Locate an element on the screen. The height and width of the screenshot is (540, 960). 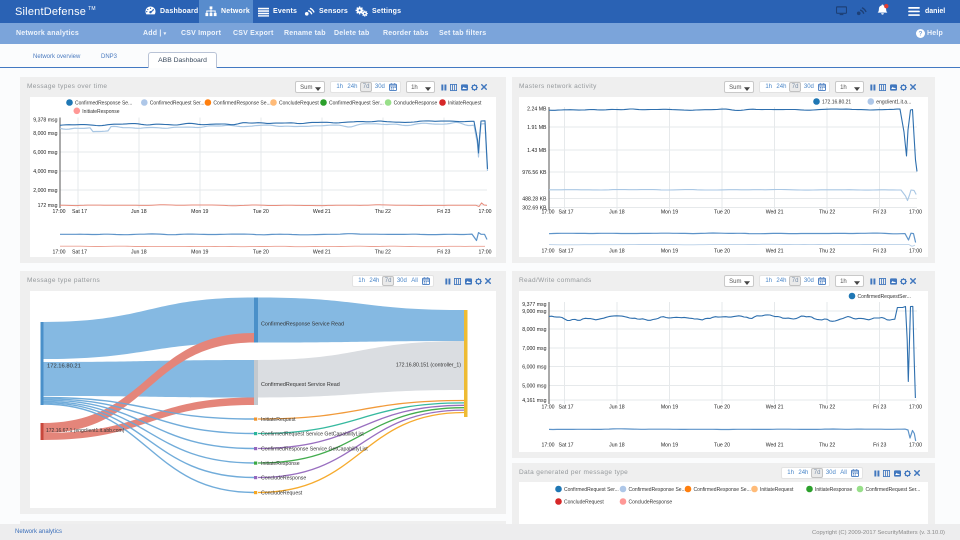
svg-text: 2.24 MB is located at coordinates (537, 109).